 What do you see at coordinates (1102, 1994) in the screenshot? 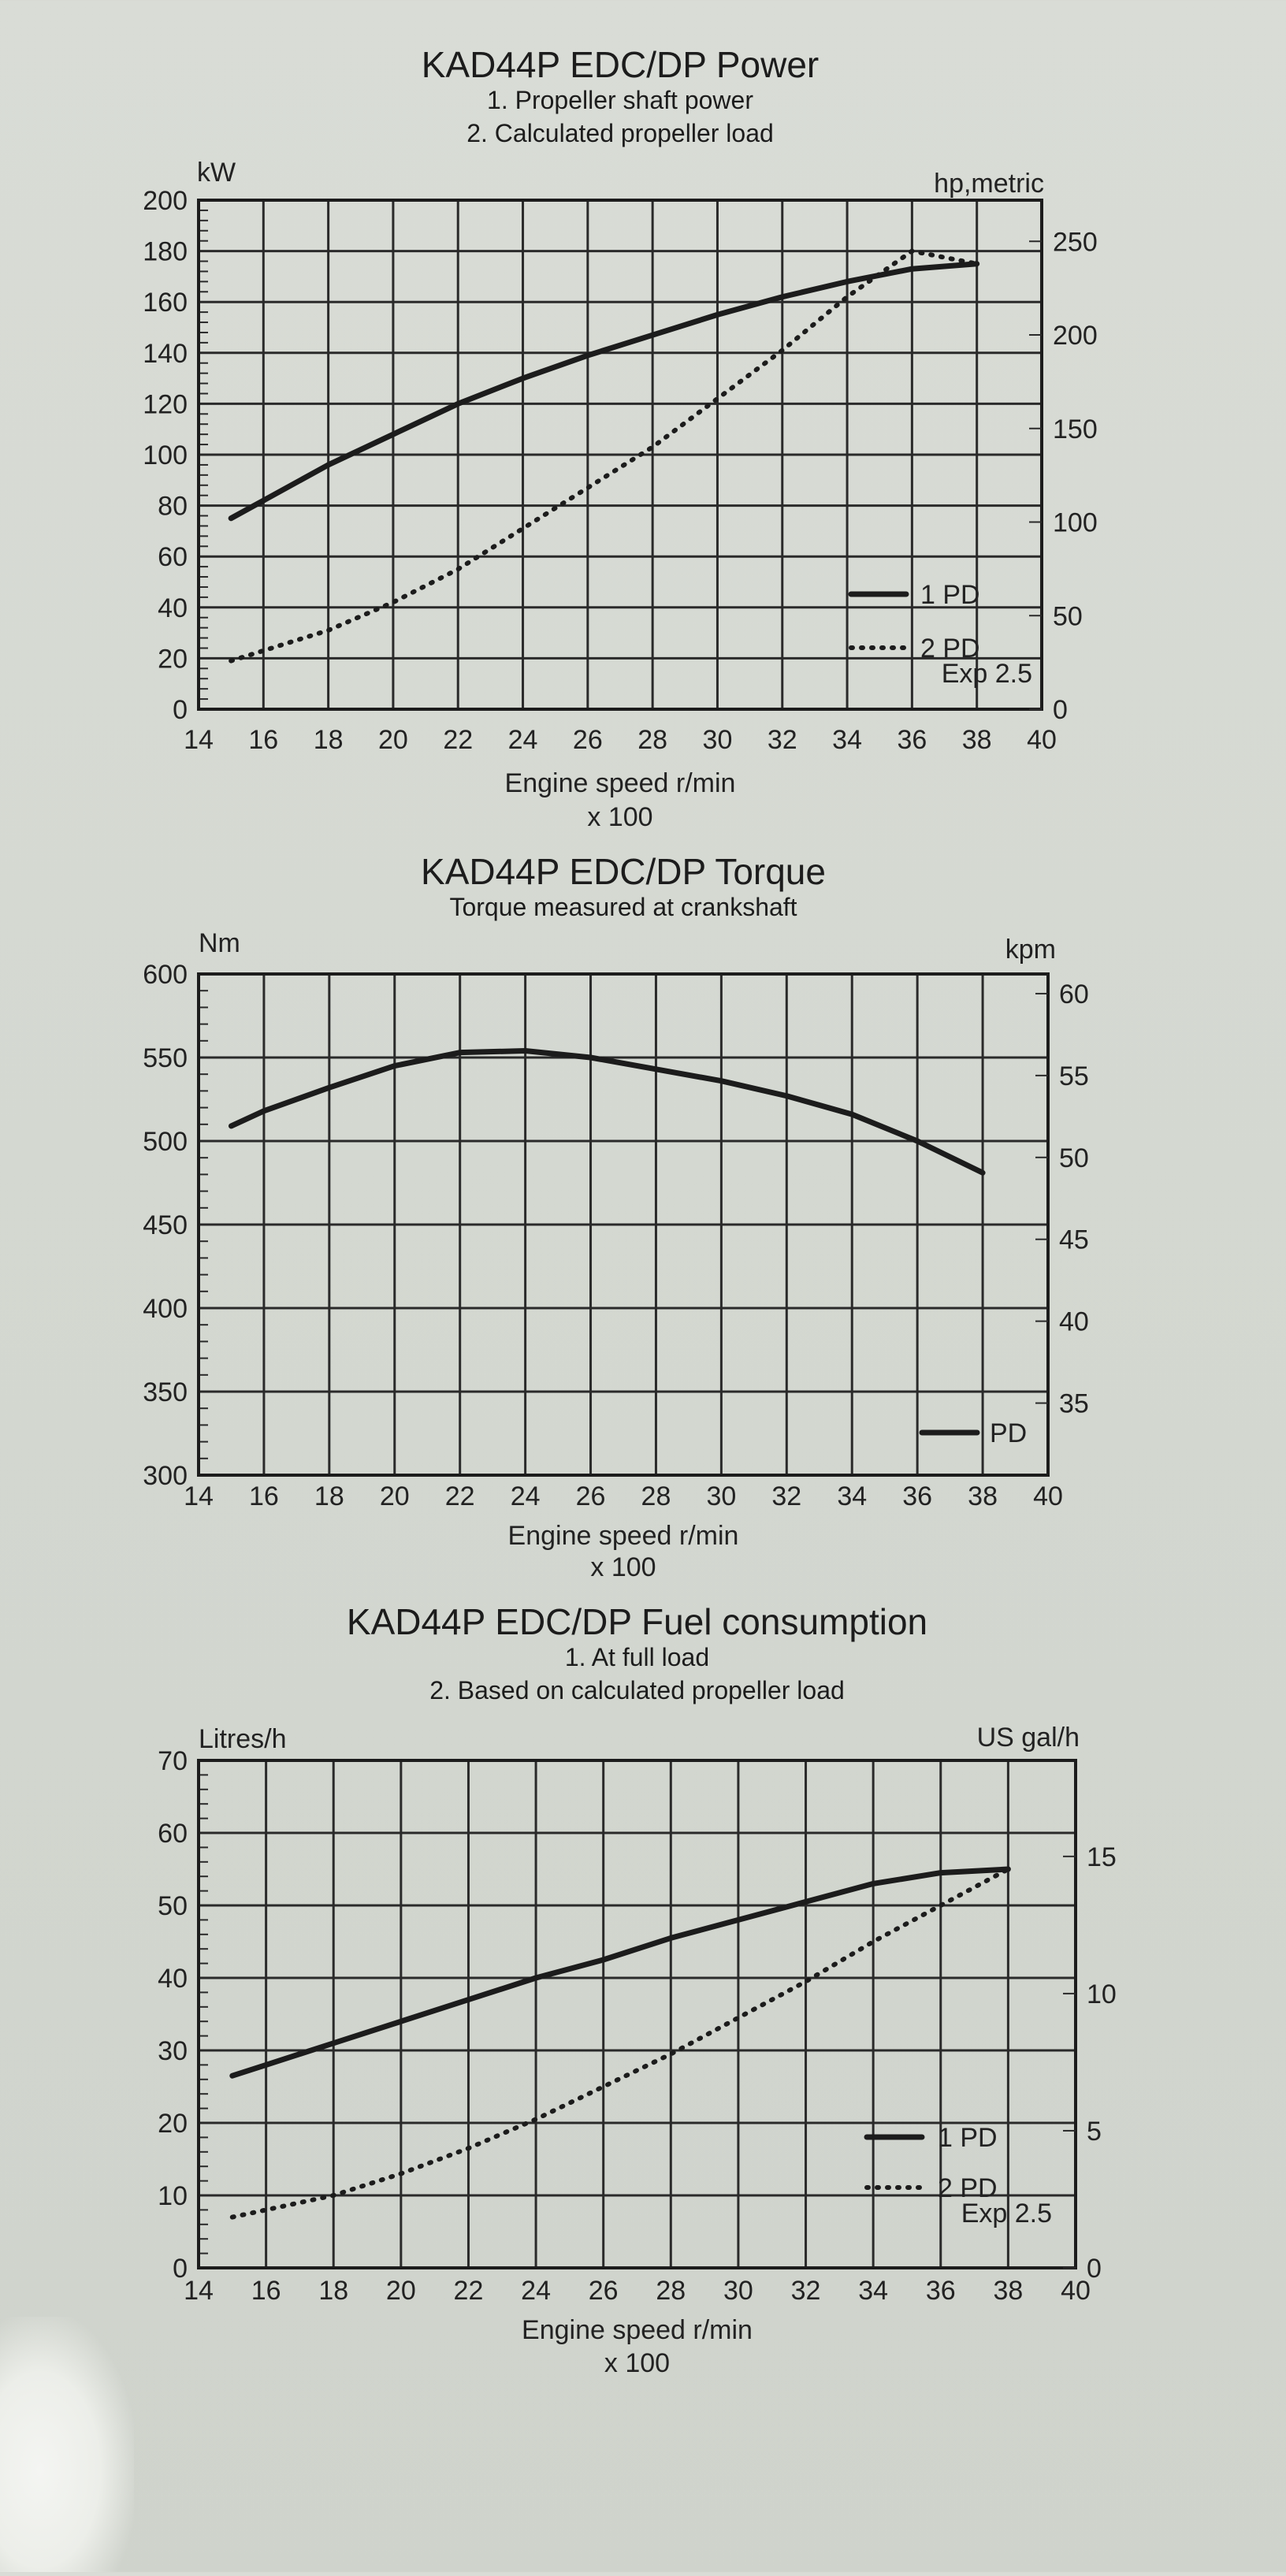
I see `y-right-tick-label: 10` at bounding box center [1102, 1994].